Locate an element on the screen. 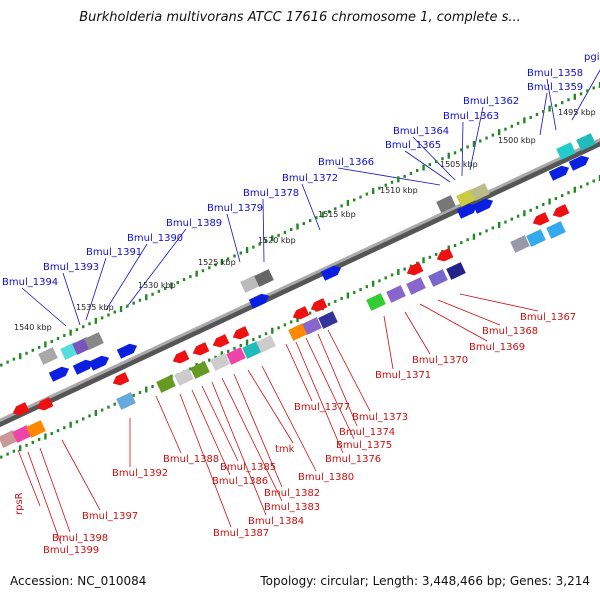  upper-gene-label: Bmul_1372 is located at coordinates (310, 178).